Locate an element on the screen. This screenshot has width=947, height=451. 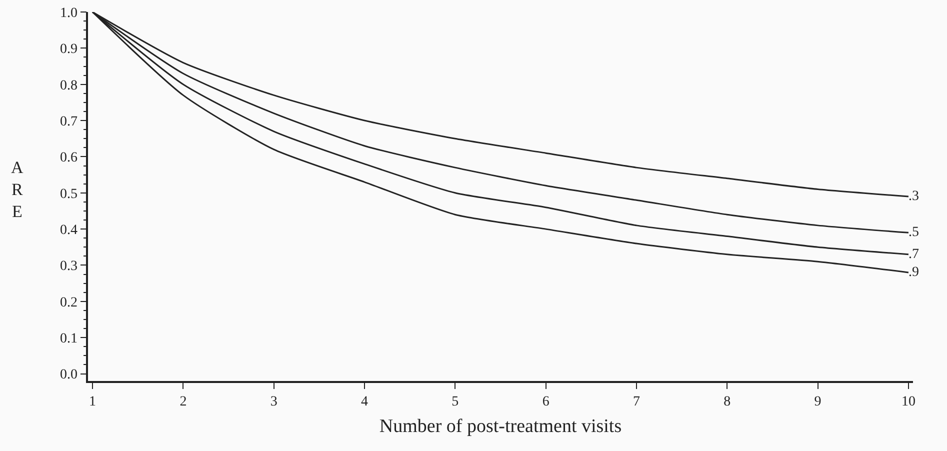
x-tick-label: 7 is located at coordinates (636, 402).